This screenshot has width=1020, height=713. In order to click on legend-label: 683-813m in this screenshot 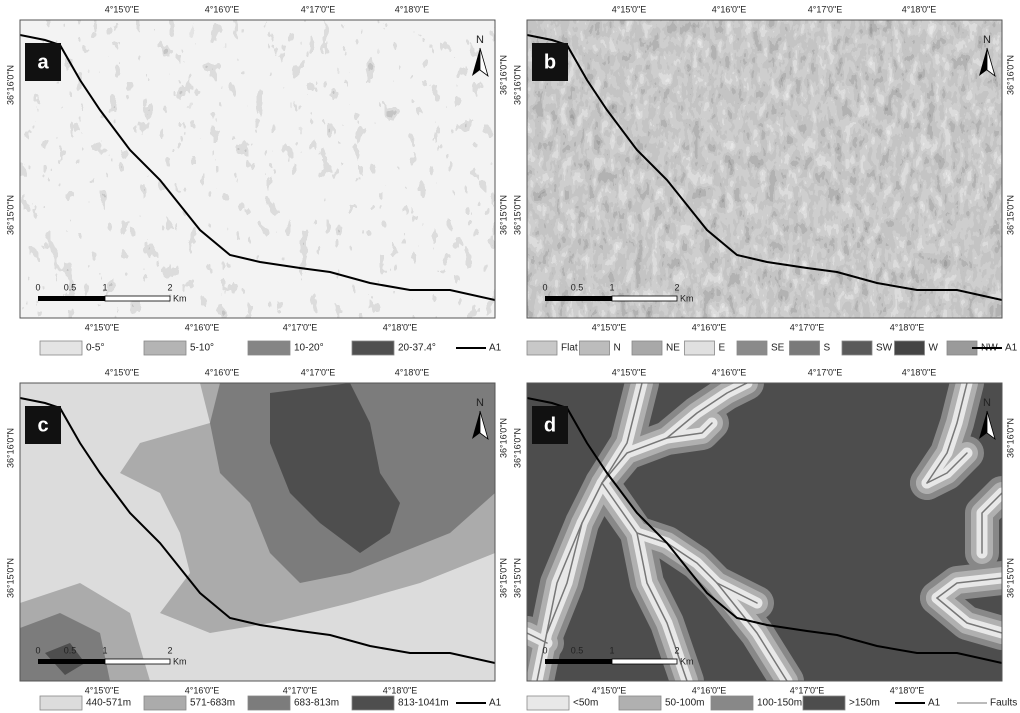, I will do `click(316, 703)`.